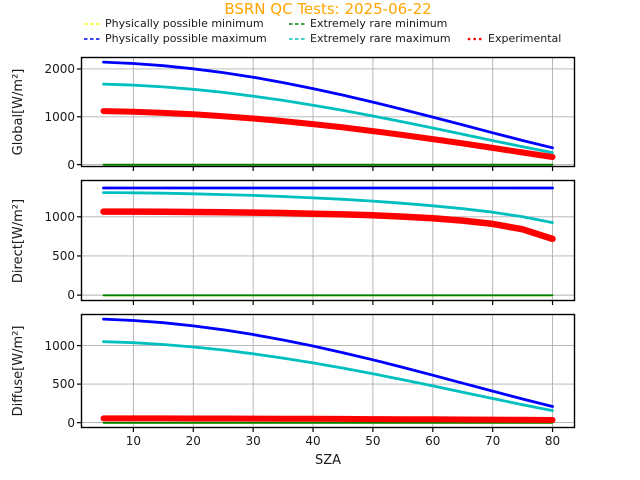  Describe the element at coordinates (379, 23) in the screenshot. I see `legend-label: Extremely rare minimum` at that location.